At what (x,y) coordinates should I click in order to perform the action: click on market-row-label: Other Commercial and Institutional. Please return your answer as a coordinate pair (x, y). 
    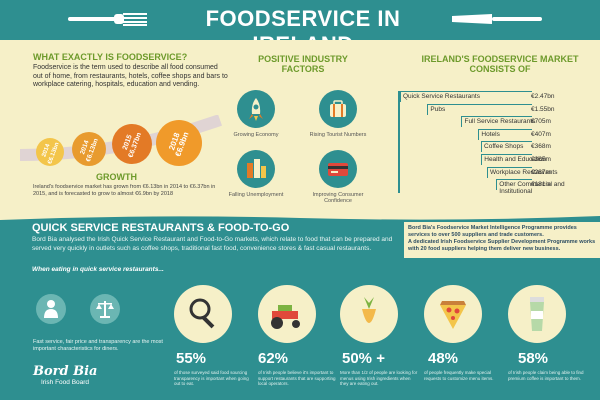
    Looking at the image, I should click on (532, 188).